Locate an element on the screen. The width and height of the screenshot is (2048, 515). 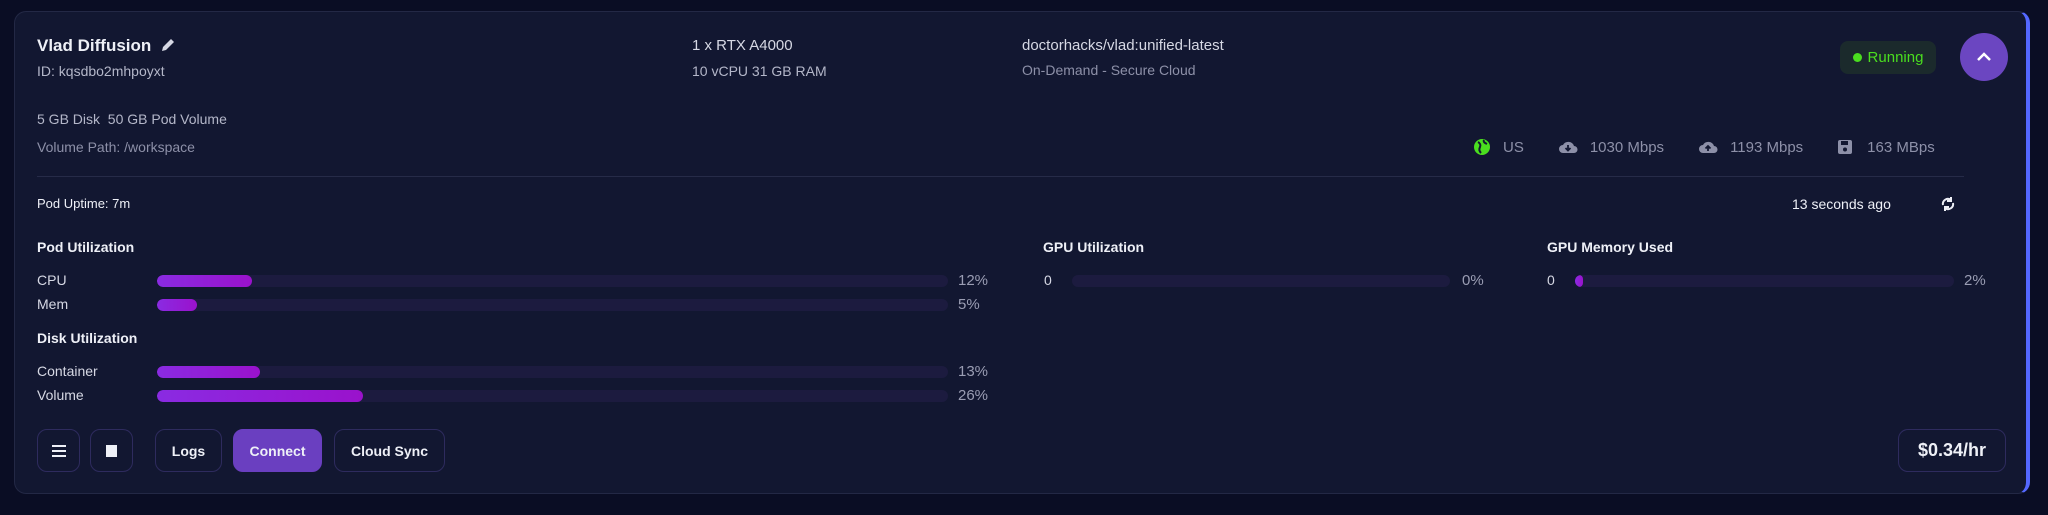
disk-size: 5 GB Disk is located at coordinates (69, 119).